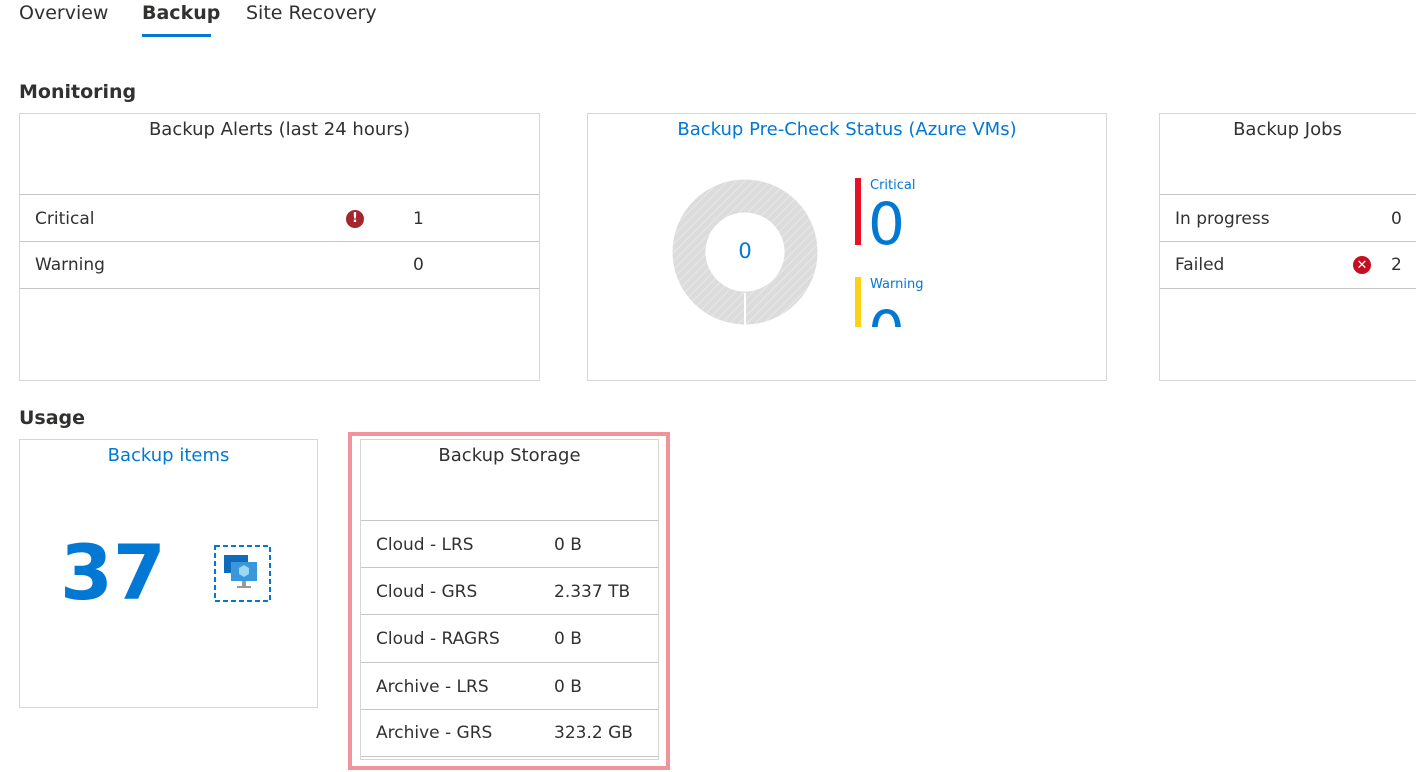 The height and width of the screenshot is (772, 1416). Describe the element at coordinates (893, 185) in the screenshot. I see `critical-label: Critical` at that location.